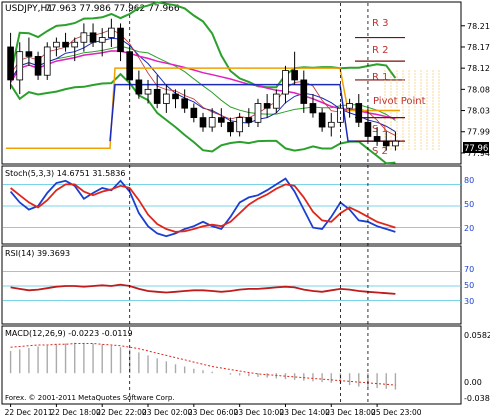 The height and width of the screenshot is (420, 490). I want to click on pivot-label-pp: Pivot Point, so click(399, 101).